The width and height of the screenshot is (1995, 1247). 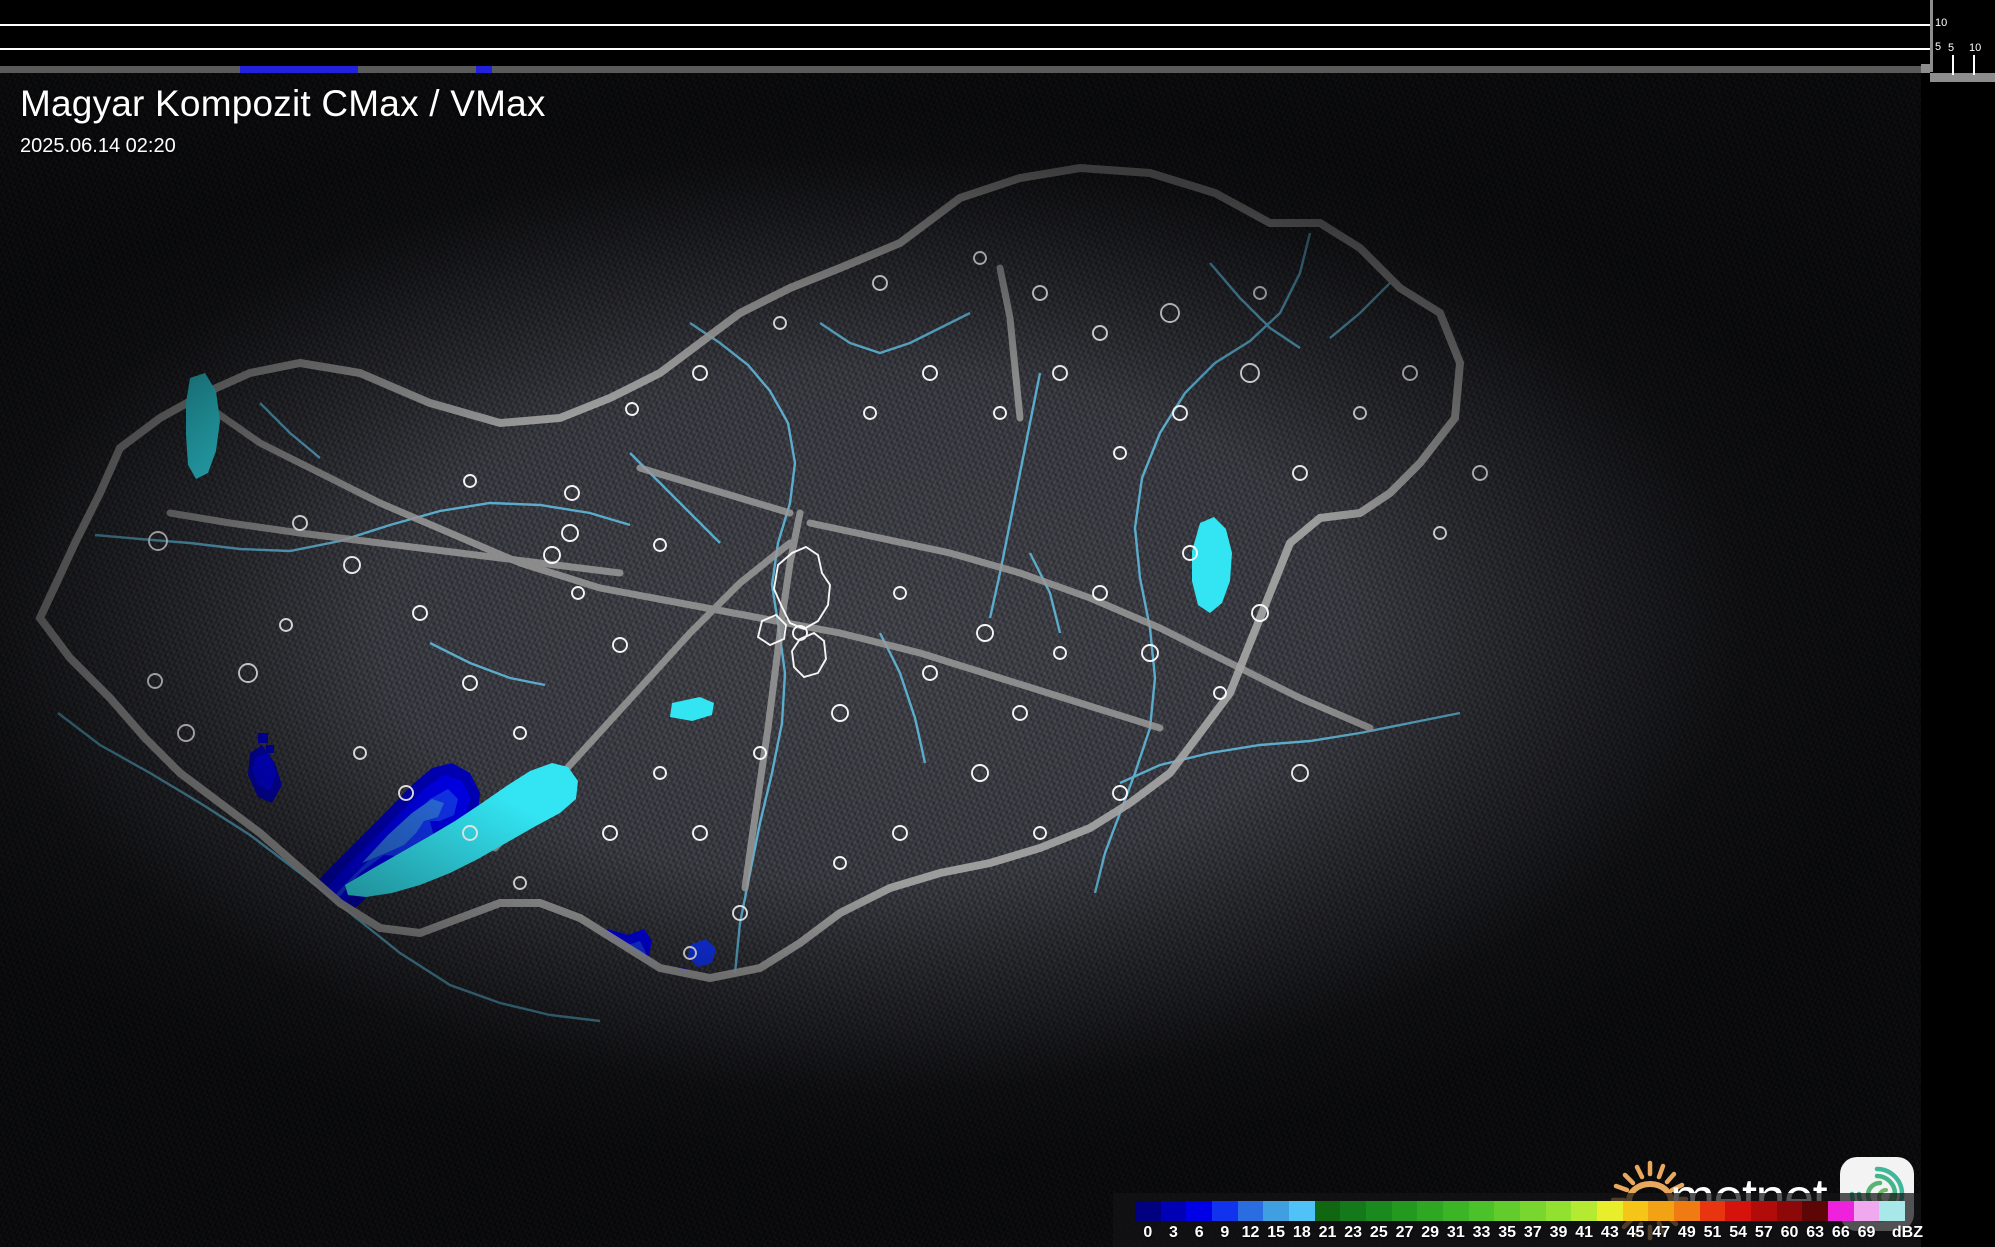 What do you see at coordinates (1173, 1232) in the screenshot?
I see `colorbar-tick-label: 3` at bounding box center [1173, 1232].